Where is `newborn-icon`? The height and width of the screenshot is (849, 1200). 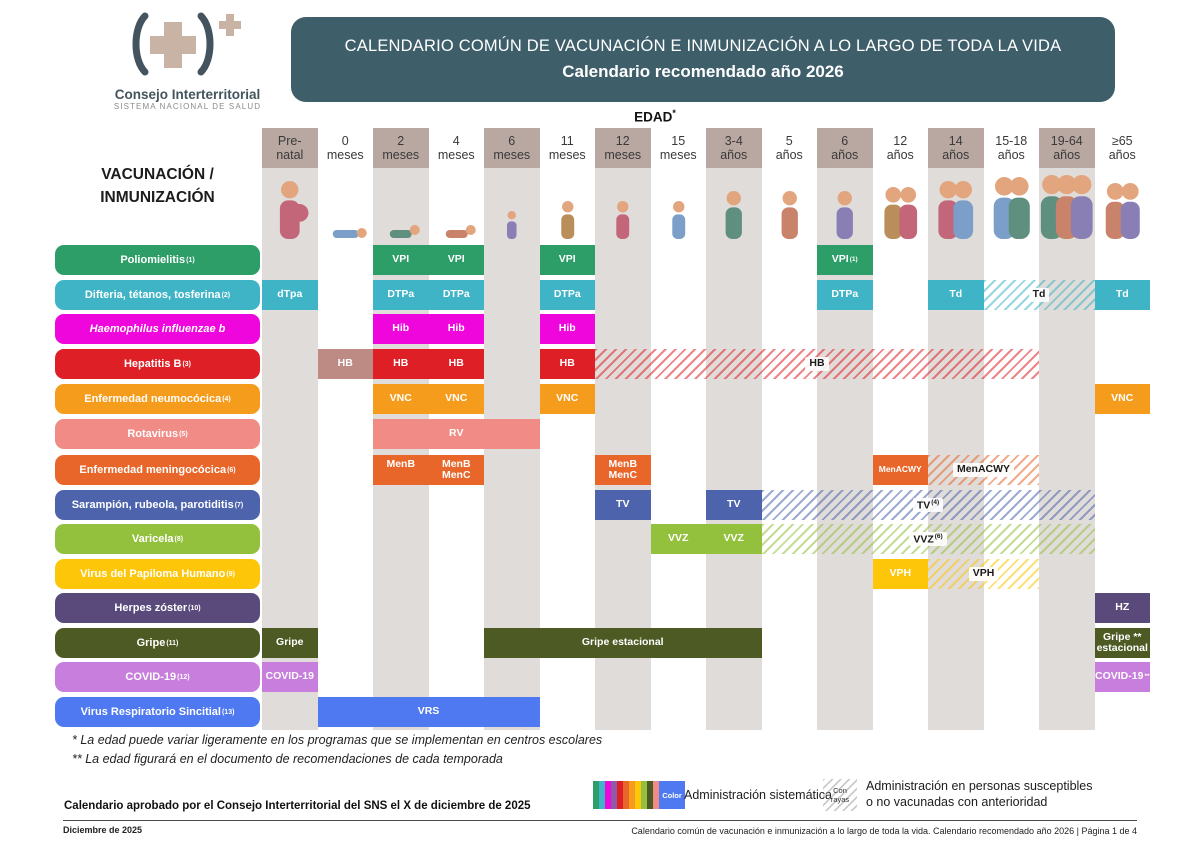
newborn-icon is located at coordinates (349, 233).